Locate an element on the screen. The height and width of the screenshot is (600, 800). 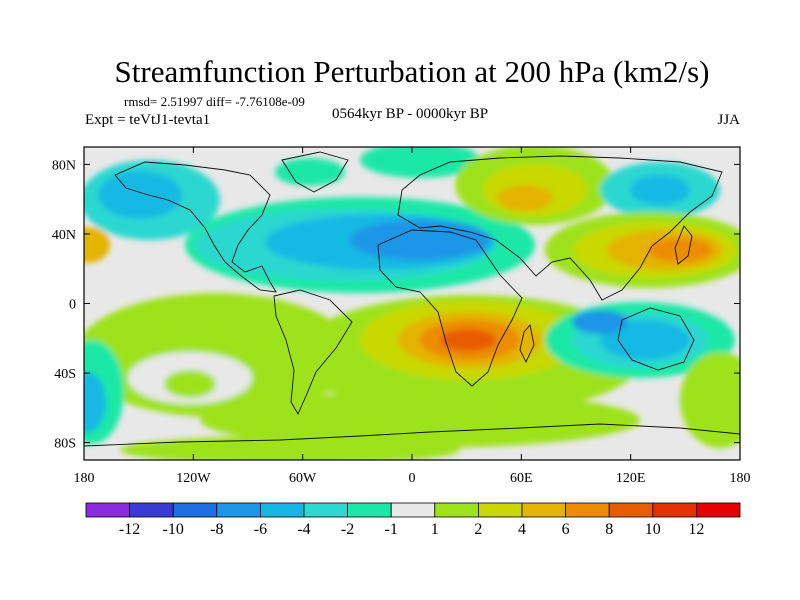
x-tick-label: 120W is located at coordinates (193, 478).